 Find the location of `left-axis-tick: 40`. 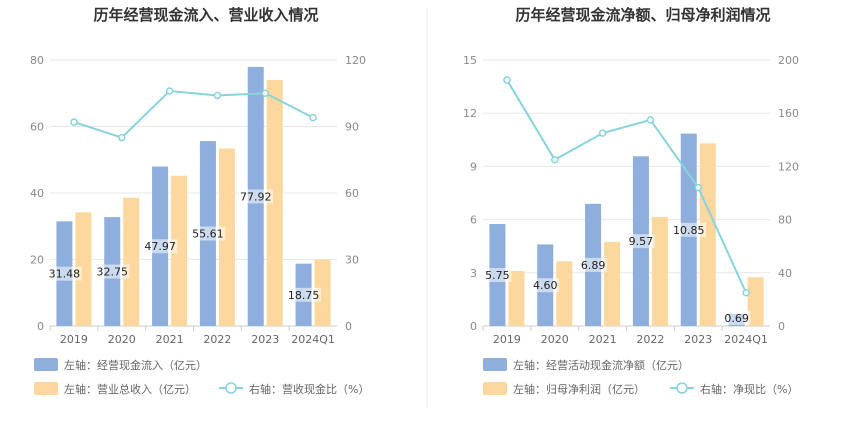

left-axis-tick: 40 is located at coordinates (37, 193).